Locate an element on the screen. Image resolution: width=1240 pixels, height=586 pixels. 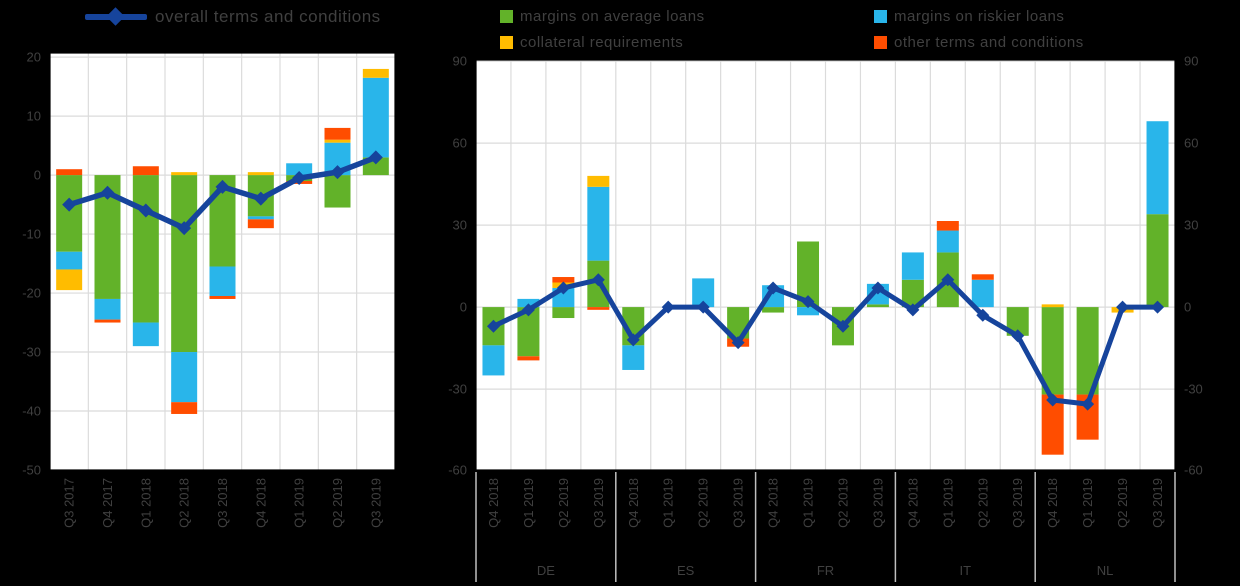
legend-item-margins-riskier: margins on riskier loans is located at coordinates (969, 16).